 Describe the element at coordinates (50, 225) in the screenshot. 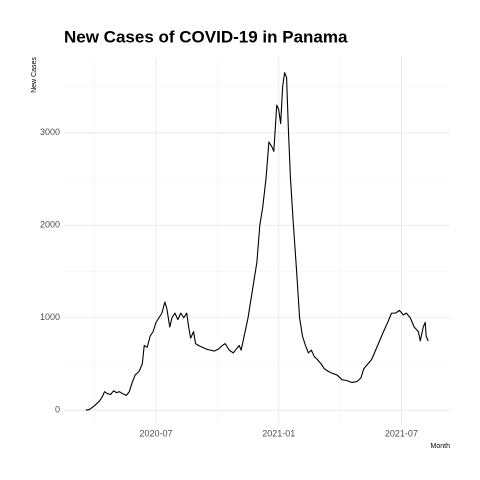

I see `y-tick-label: 2000` at that location.